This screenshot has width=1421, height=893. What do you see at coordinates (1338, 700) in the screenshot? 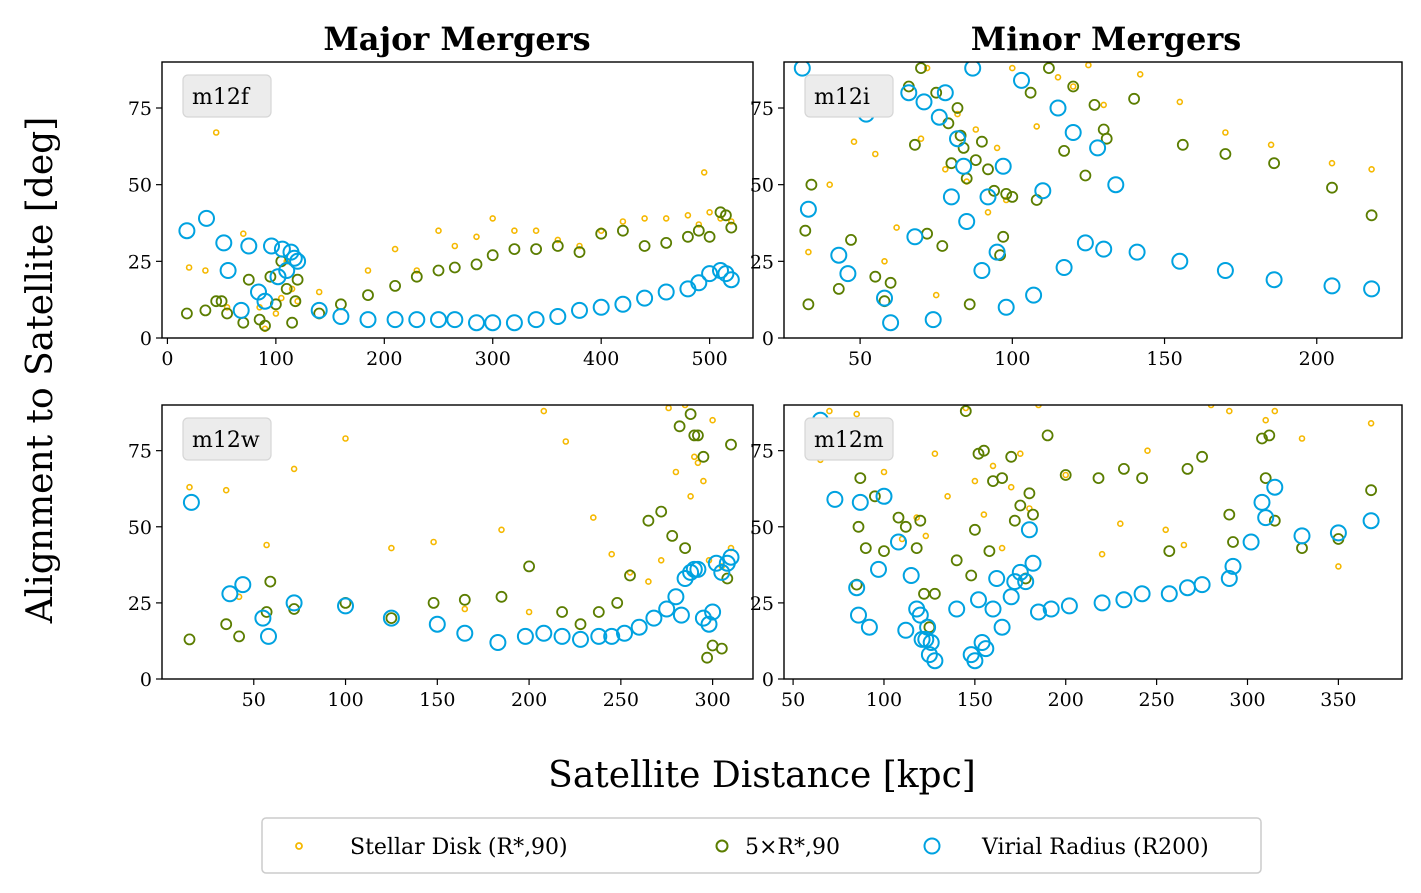
I see `x-tick-label: 350` at bounding box center [1338, 700].